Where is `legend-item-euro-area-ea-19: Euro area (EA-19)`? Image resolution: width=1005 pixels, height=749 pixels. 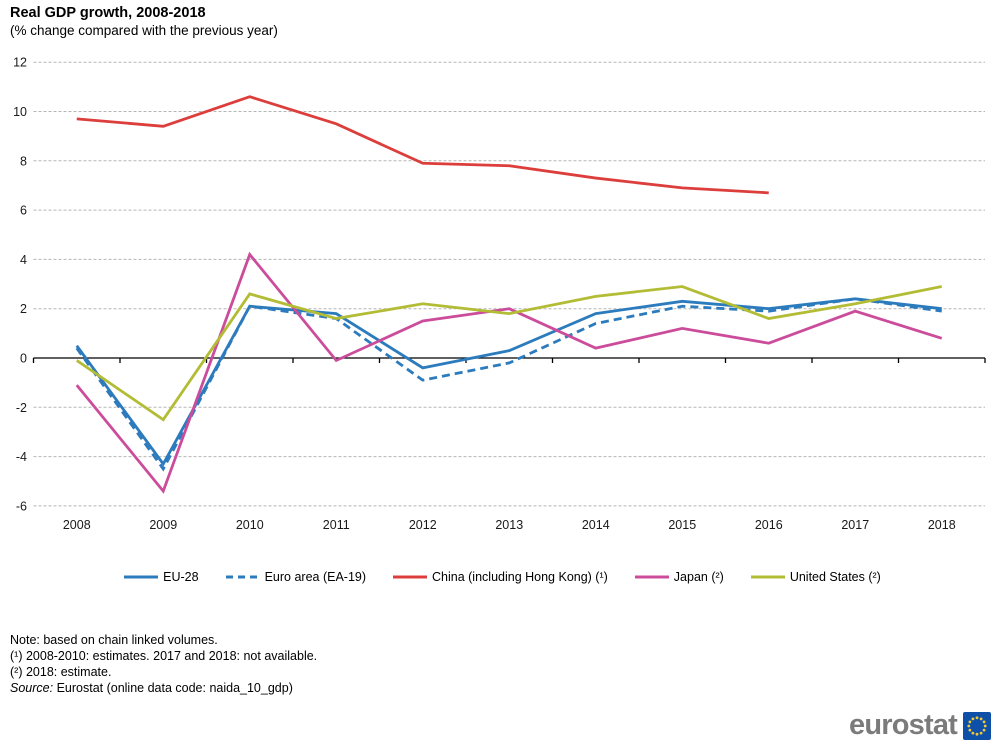 legend-item-euro-area-ea-19: Euro area (EA-19) is located at coordinates (296, 577).